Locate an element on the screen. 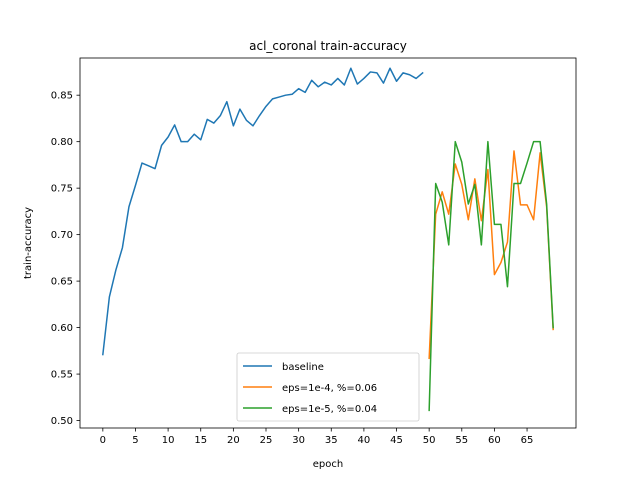 This screenshot has width=640, height=480. x-tick-label: 50 is located at coordinates (429, 440).